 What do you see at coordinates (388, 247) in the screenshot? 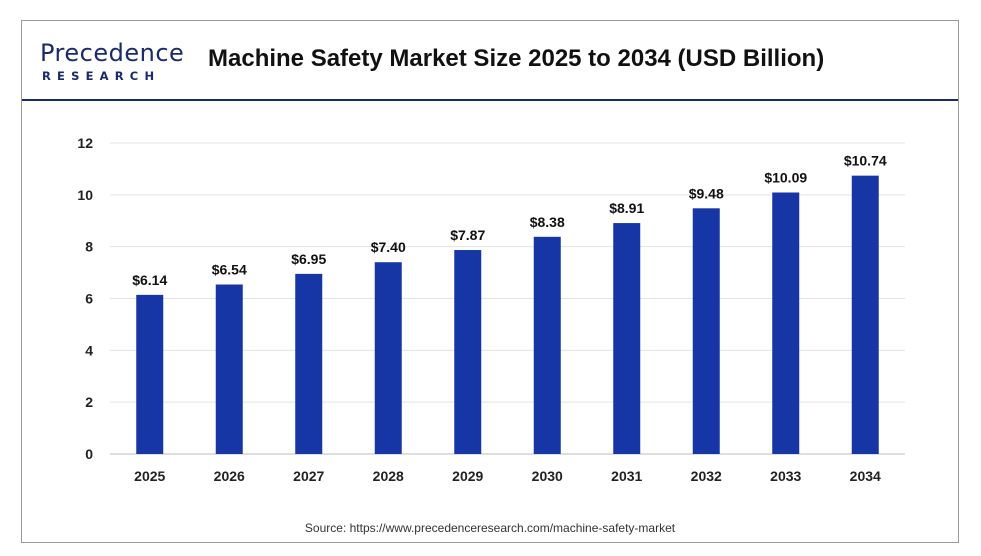
I see `data-label: $7.40` at bounding box center [388, 247].